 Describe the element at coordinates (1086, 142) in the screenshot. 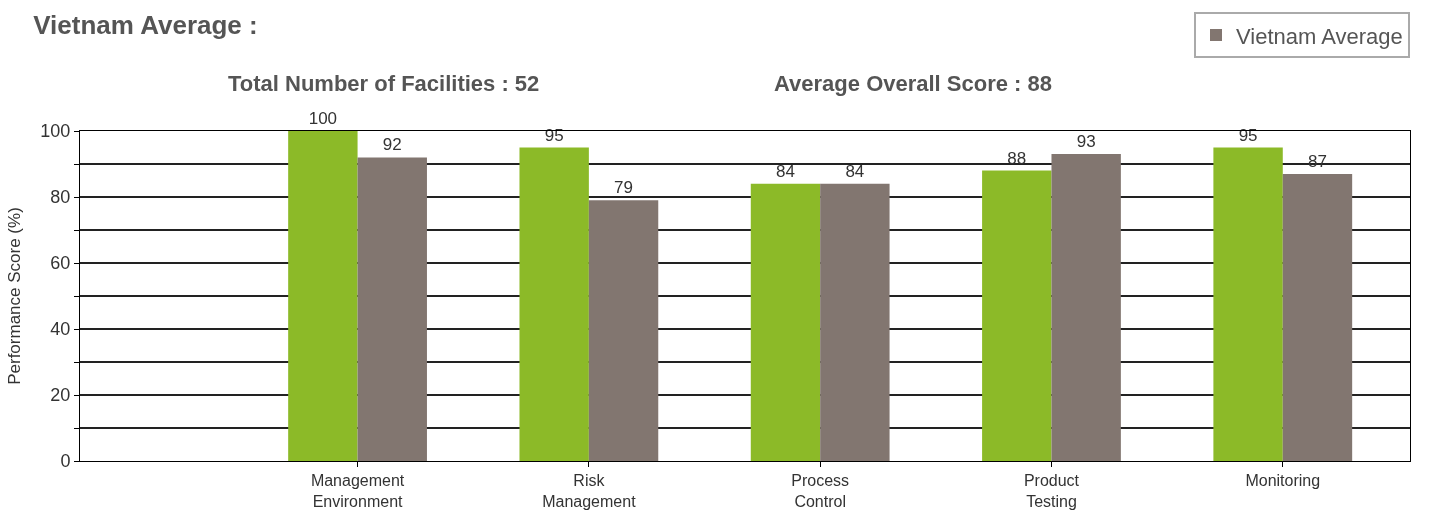

I see `data-label: 93` at that location.